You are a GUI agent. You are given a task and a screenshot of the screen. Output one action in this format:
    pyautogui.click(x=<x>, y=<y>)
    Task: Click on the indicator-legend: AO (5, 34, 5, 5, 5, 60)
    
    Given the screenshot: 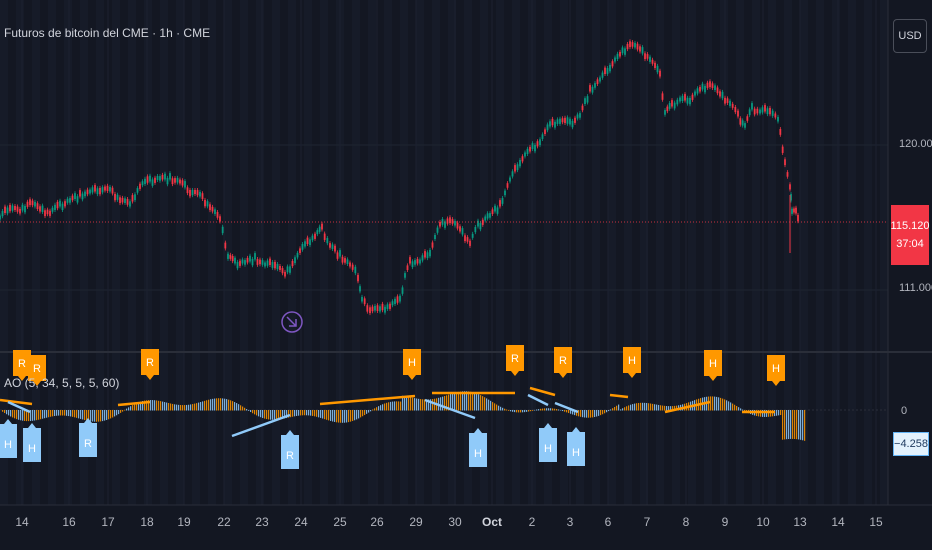 What is the action you would take?
    pyautogui.click(x=62, y=383)
    